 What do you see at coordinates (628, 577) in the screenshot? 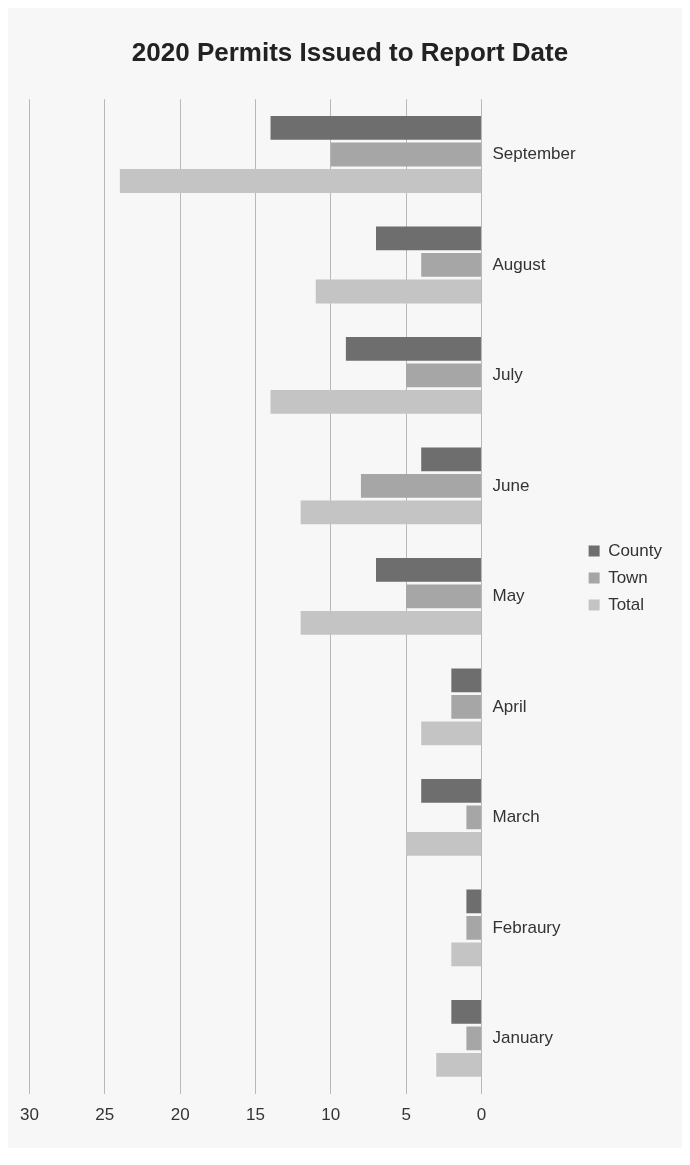
I see `legend-label: Town` at bounding box center [628, 577].